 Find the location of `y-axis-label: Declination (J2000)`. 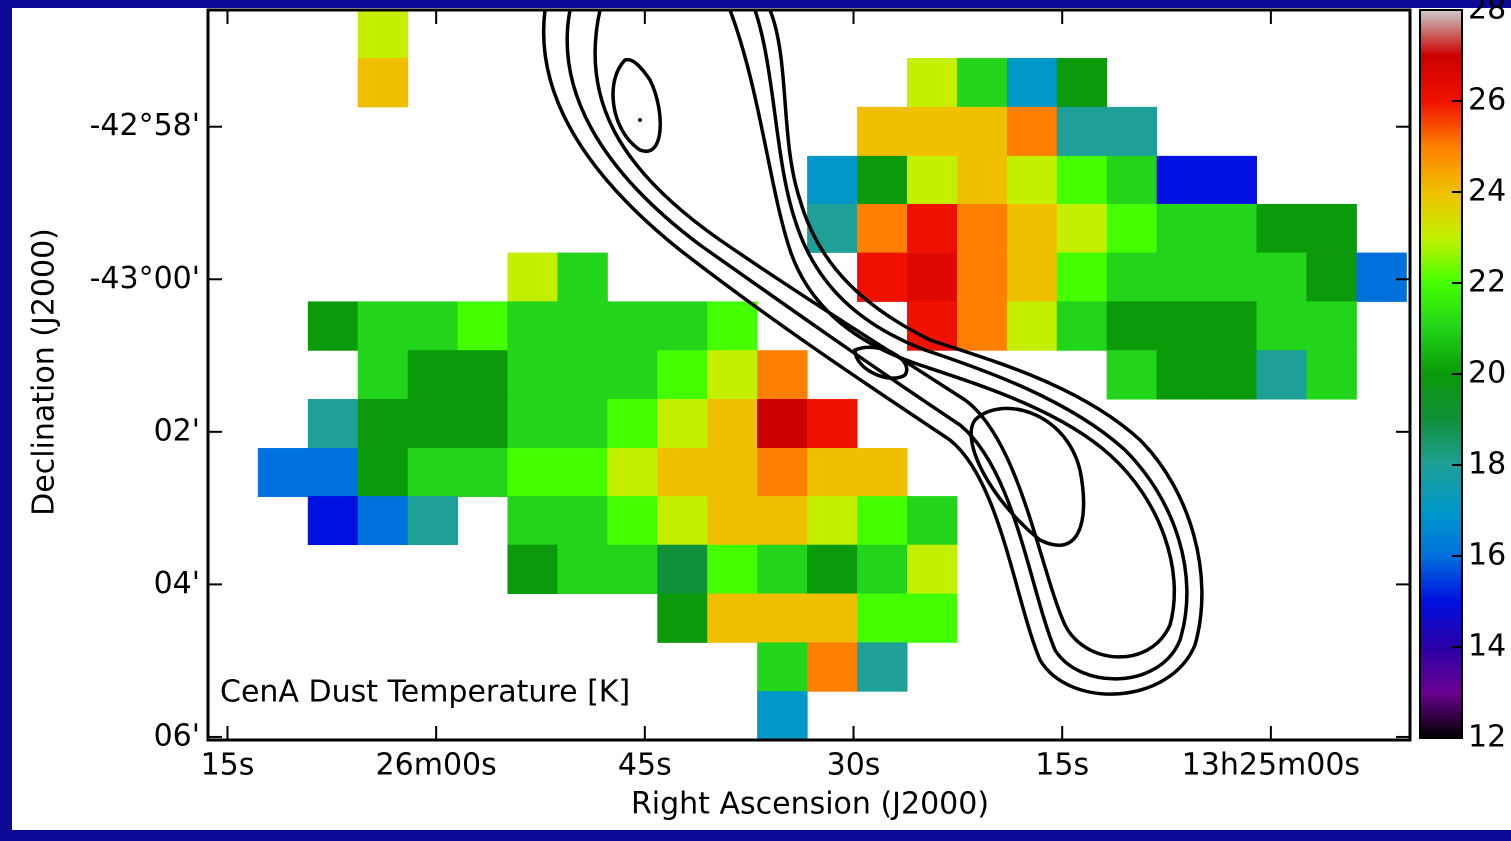

y-axis-label: Declination (J2000) is located at coordinates (44, 372).